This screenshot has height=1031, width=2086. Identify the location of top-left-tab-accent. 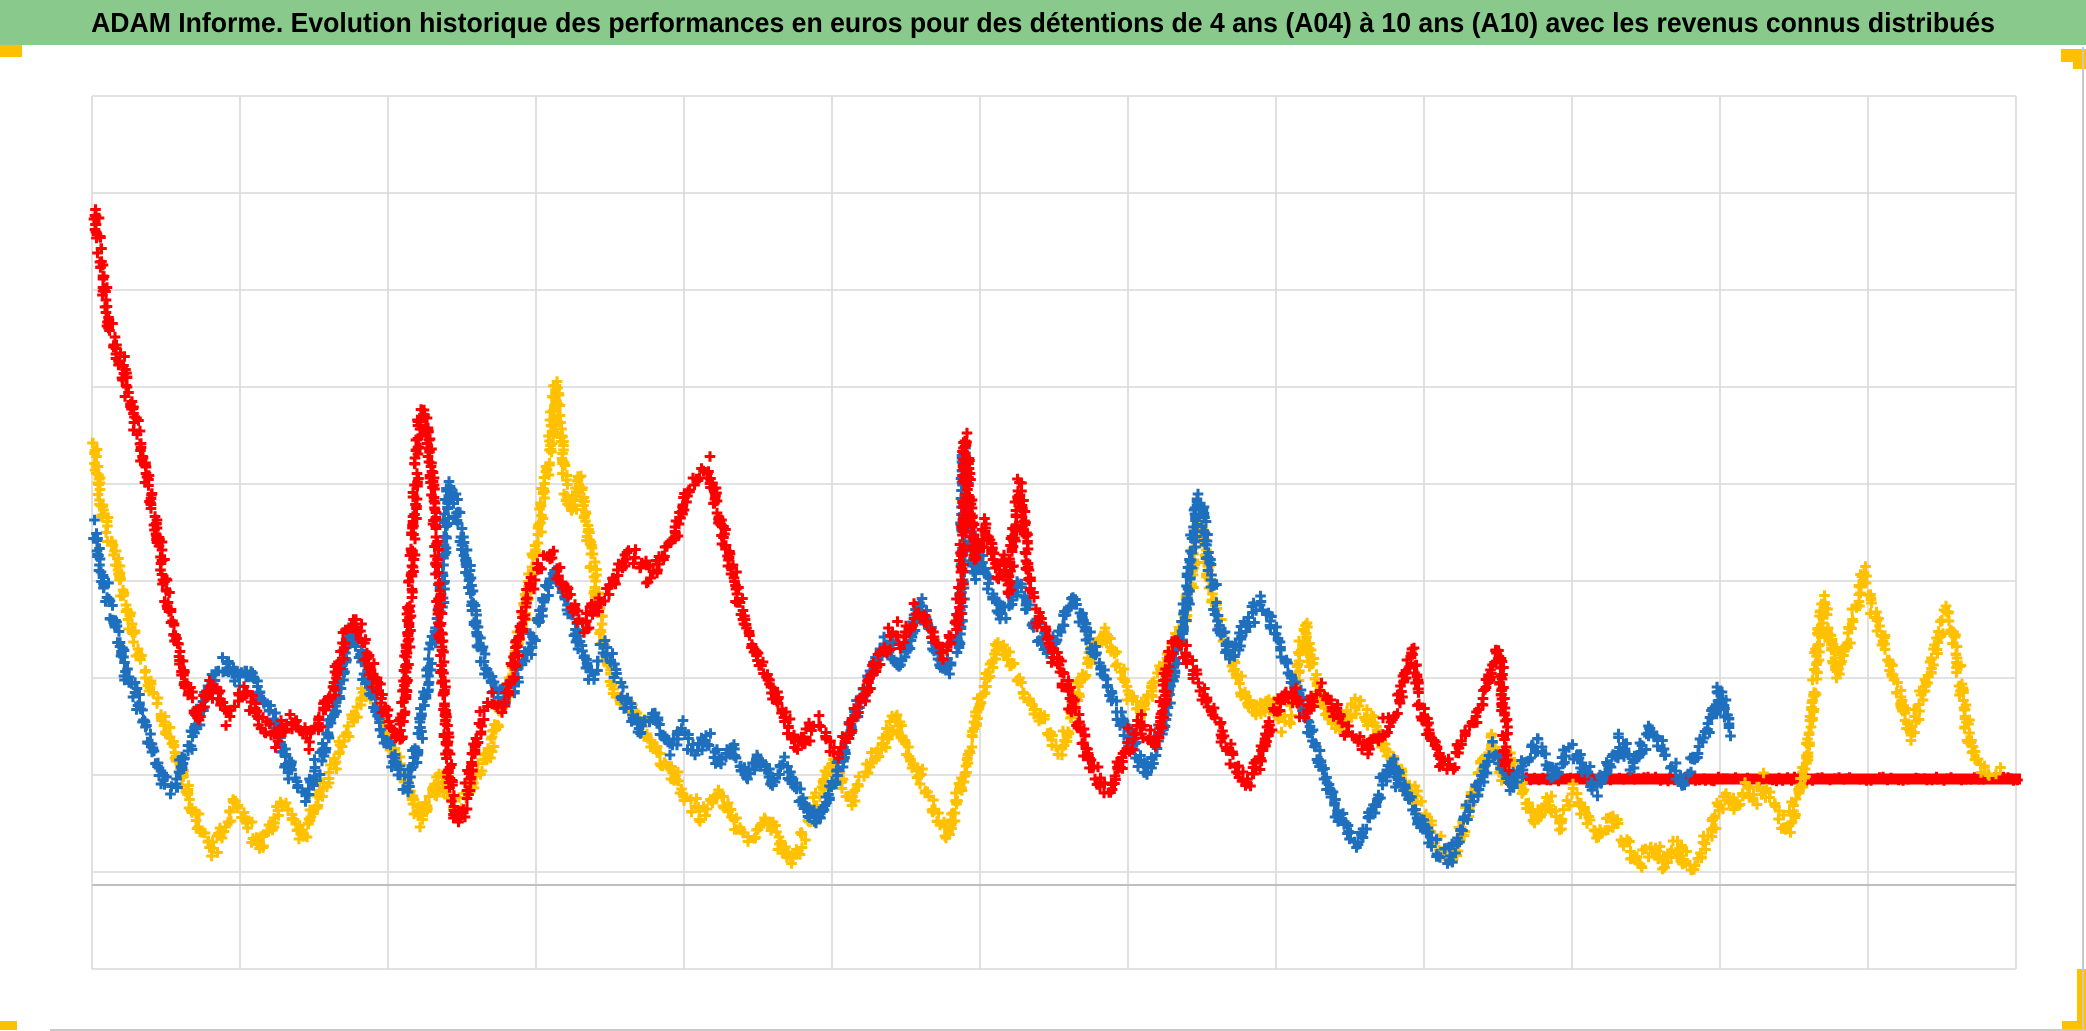
(11, 51).